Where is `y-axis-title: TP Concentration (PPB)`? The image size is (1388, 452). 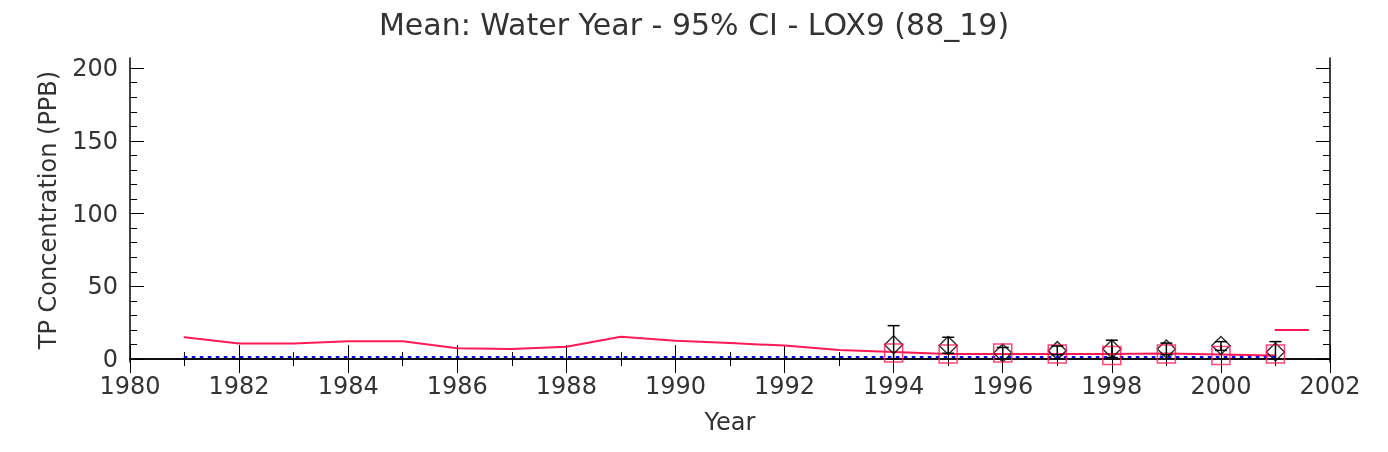 y-axis-title: TP Concentration (PPB) is located at coordinates (48, 210).